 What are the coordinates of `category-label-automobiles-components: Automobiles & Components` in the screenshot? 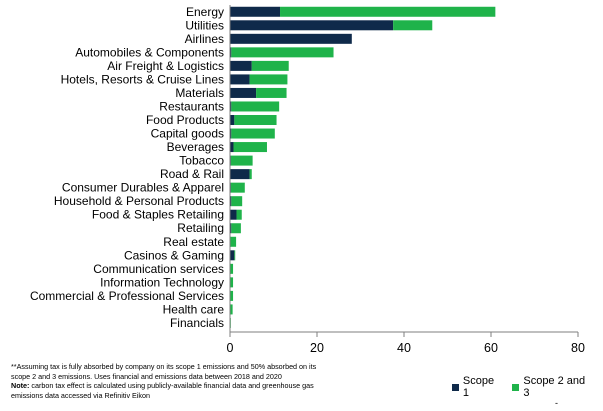 It's located at (149, 52).